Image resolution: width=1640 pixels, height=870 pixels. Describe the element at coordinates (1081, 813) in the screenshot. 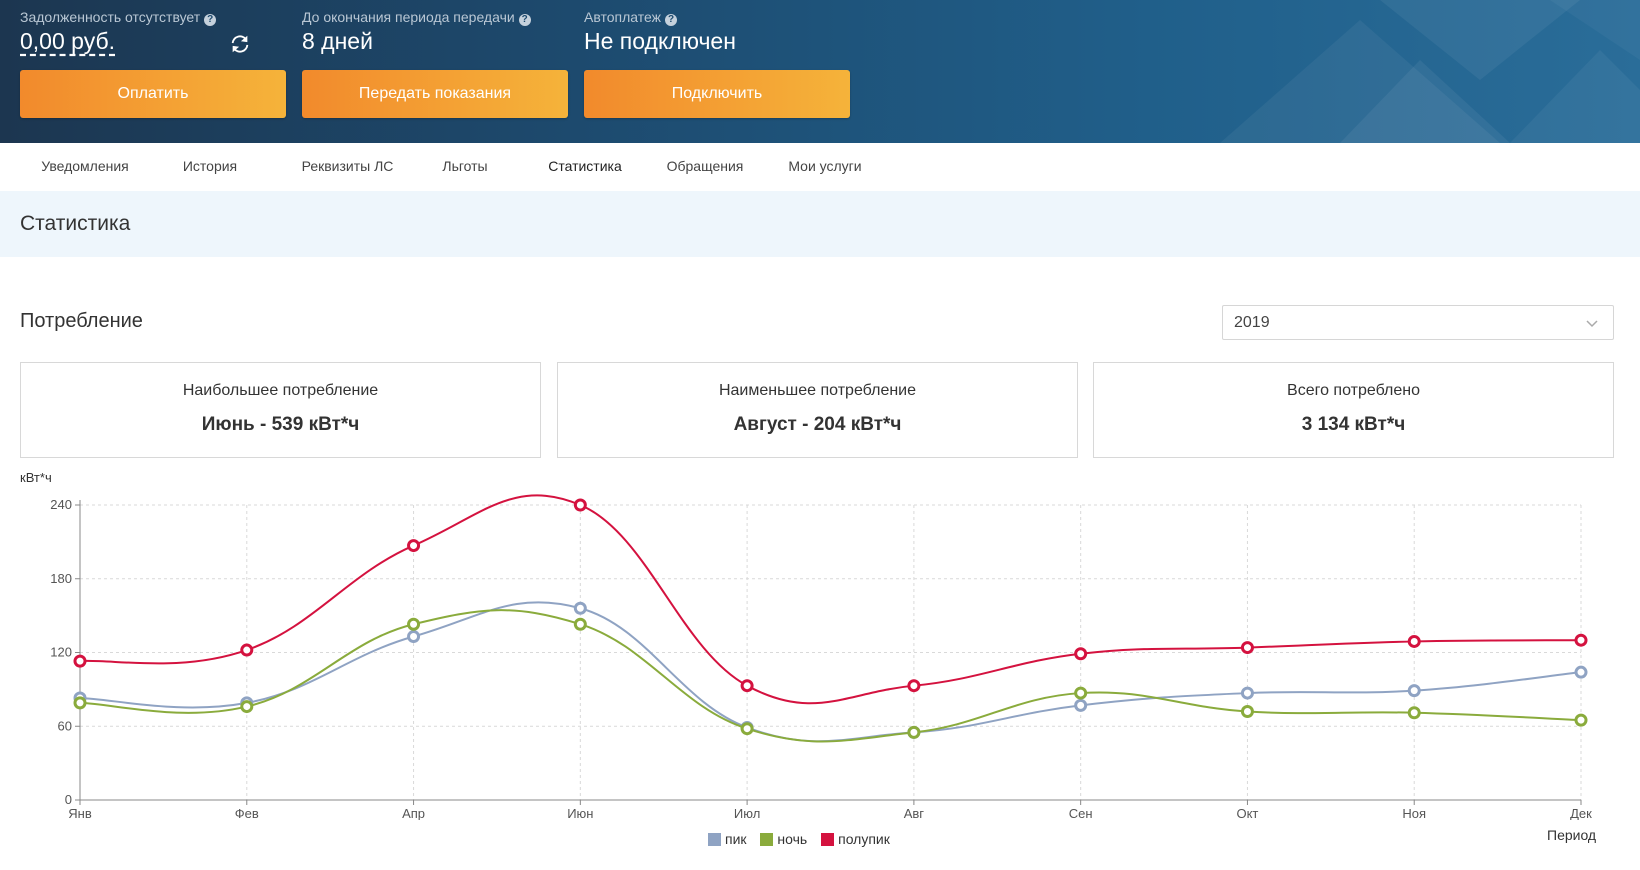

I see `x-tick-label: Сен` at that location.